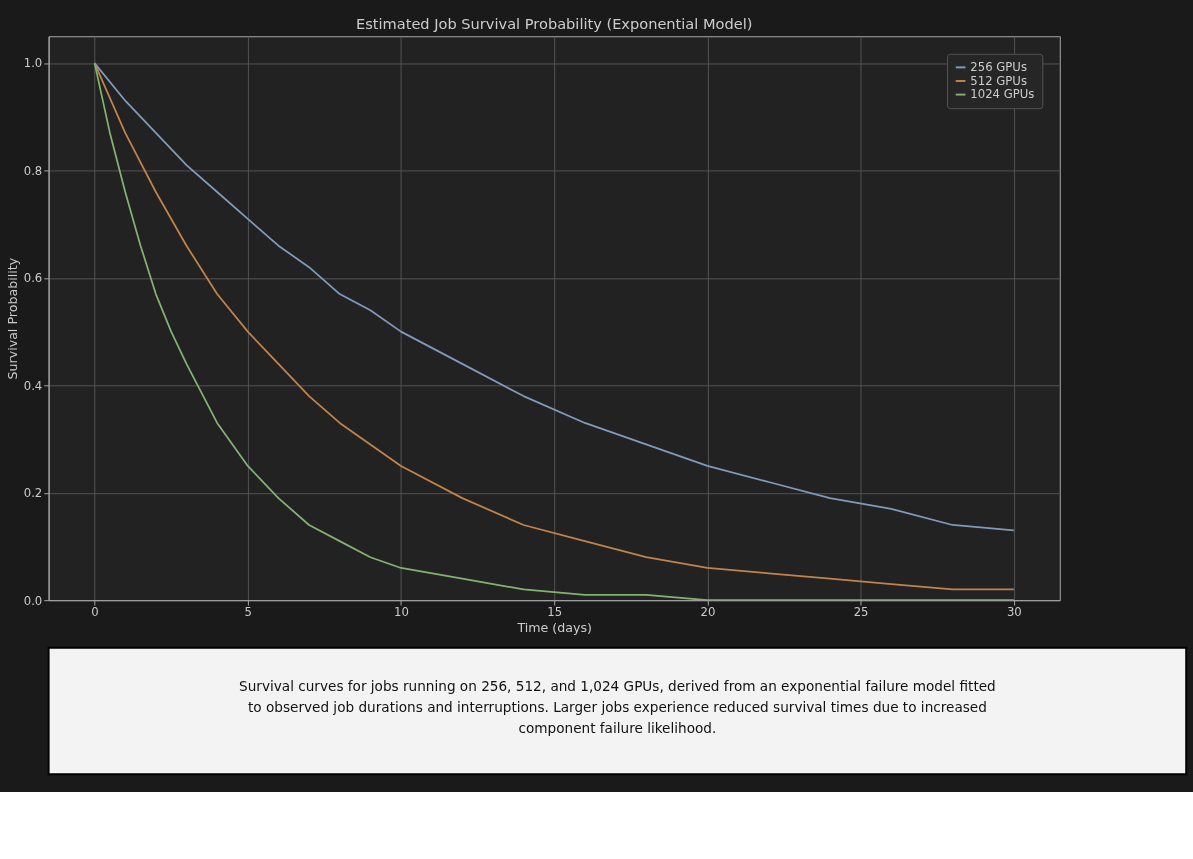  Describe the element at coordinates (33, 493) in the screenshot. I see `y-tick-label: 0.2` at that location.